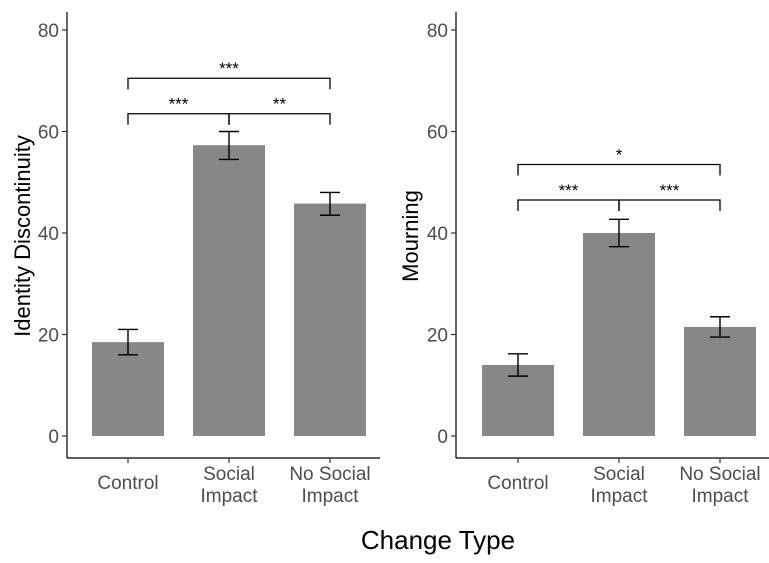  What do you see at coordinates (280, 104) in the screenshot?
I see `significance-label: **` at bounding box center [280, 104].